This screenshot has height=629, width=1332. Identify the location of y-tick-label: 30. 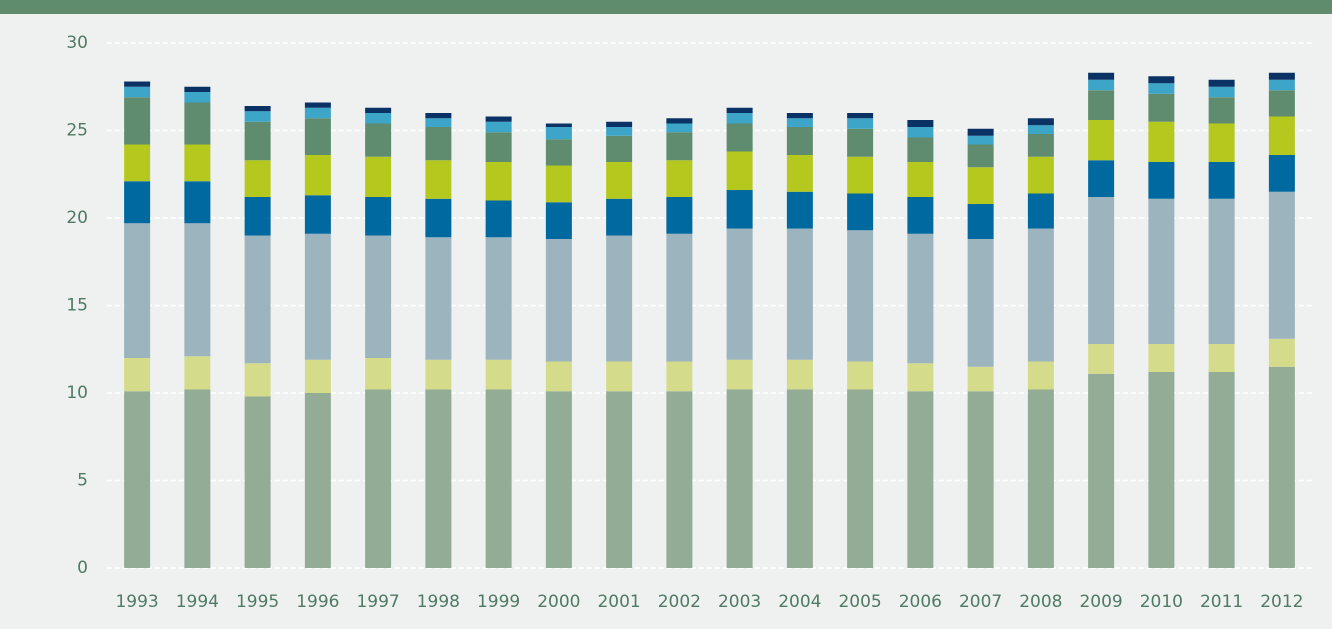
(77, 43).